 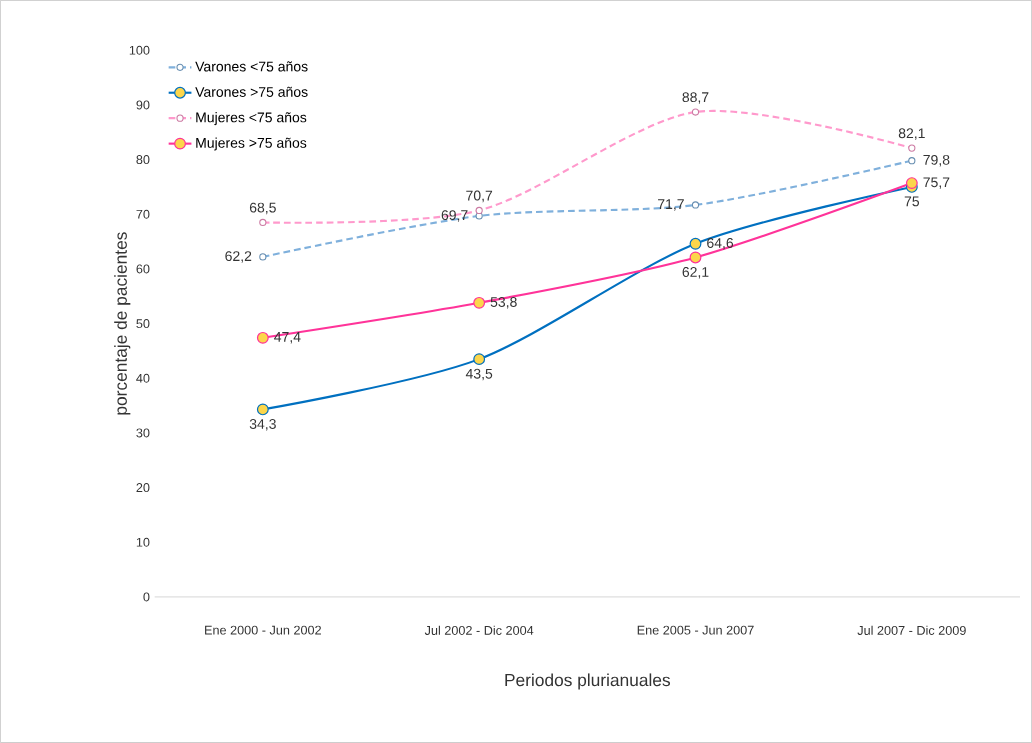 I want to click on y-tick-label: 10, so click(x=143, y=542).